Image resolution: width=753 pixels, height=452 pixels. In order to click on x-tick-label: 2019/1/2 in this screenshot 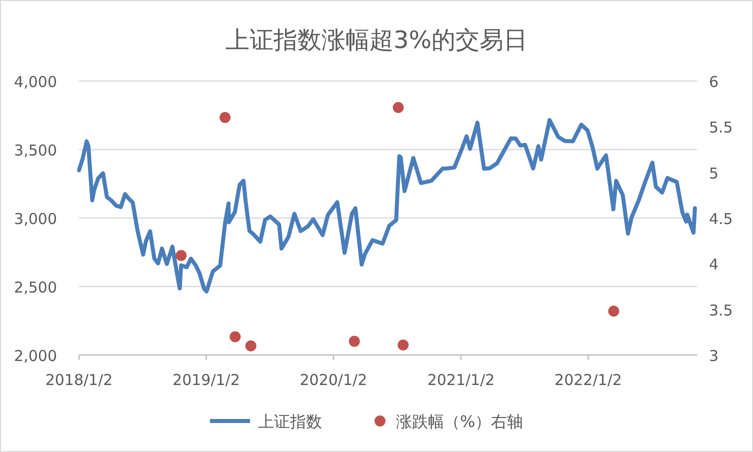, I will do `click(206, 380)`.